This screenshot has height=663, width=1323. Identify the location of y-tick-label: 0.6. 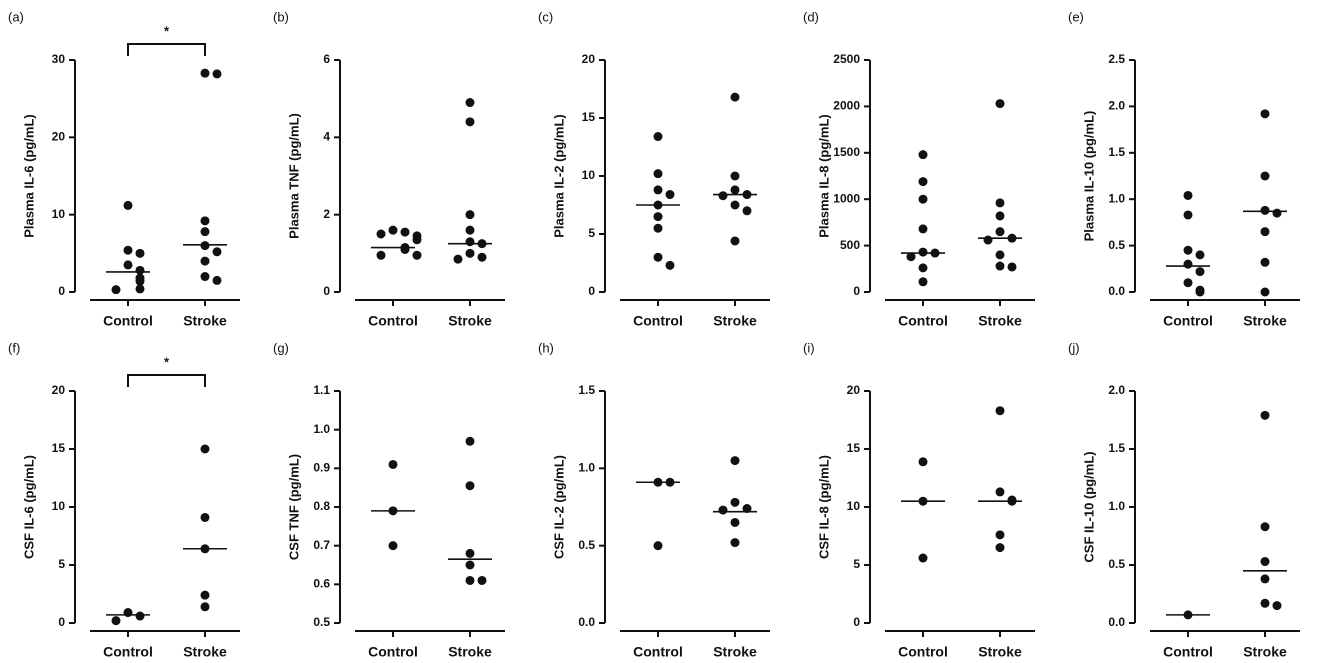
(321, 584).